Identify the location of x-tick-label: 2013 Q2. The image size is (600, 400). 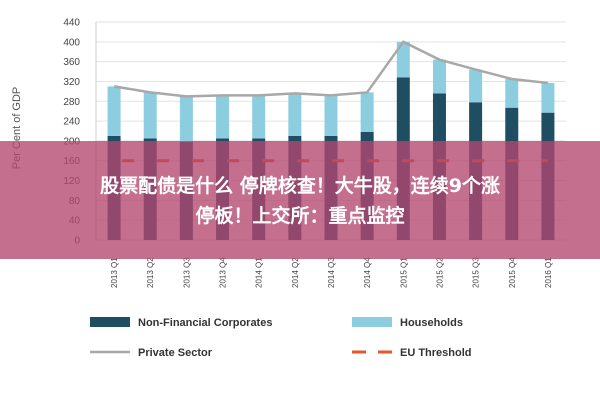
(150, 272).